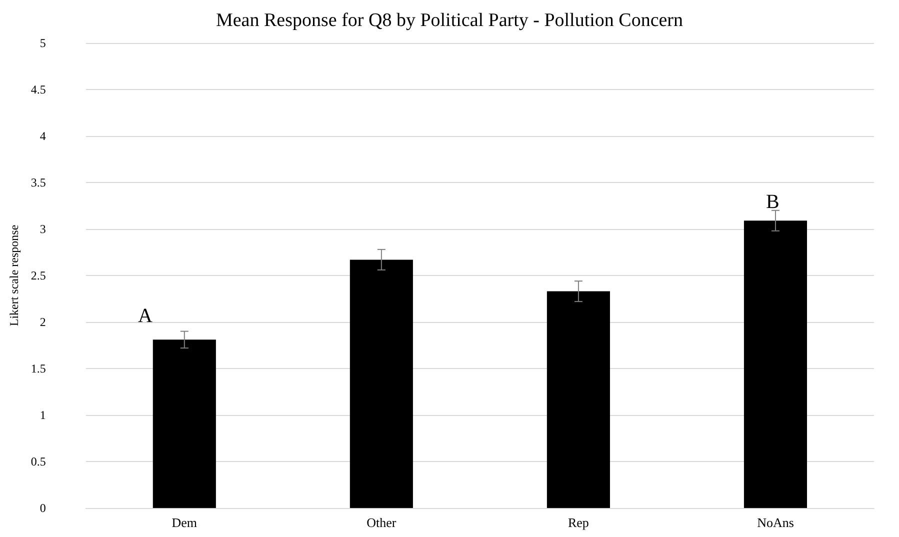 The image size is (899, 537). Describe the element at coordinates (14, 275) in the screenshot. I see `y-axis-title: Likert scale response` at that location.